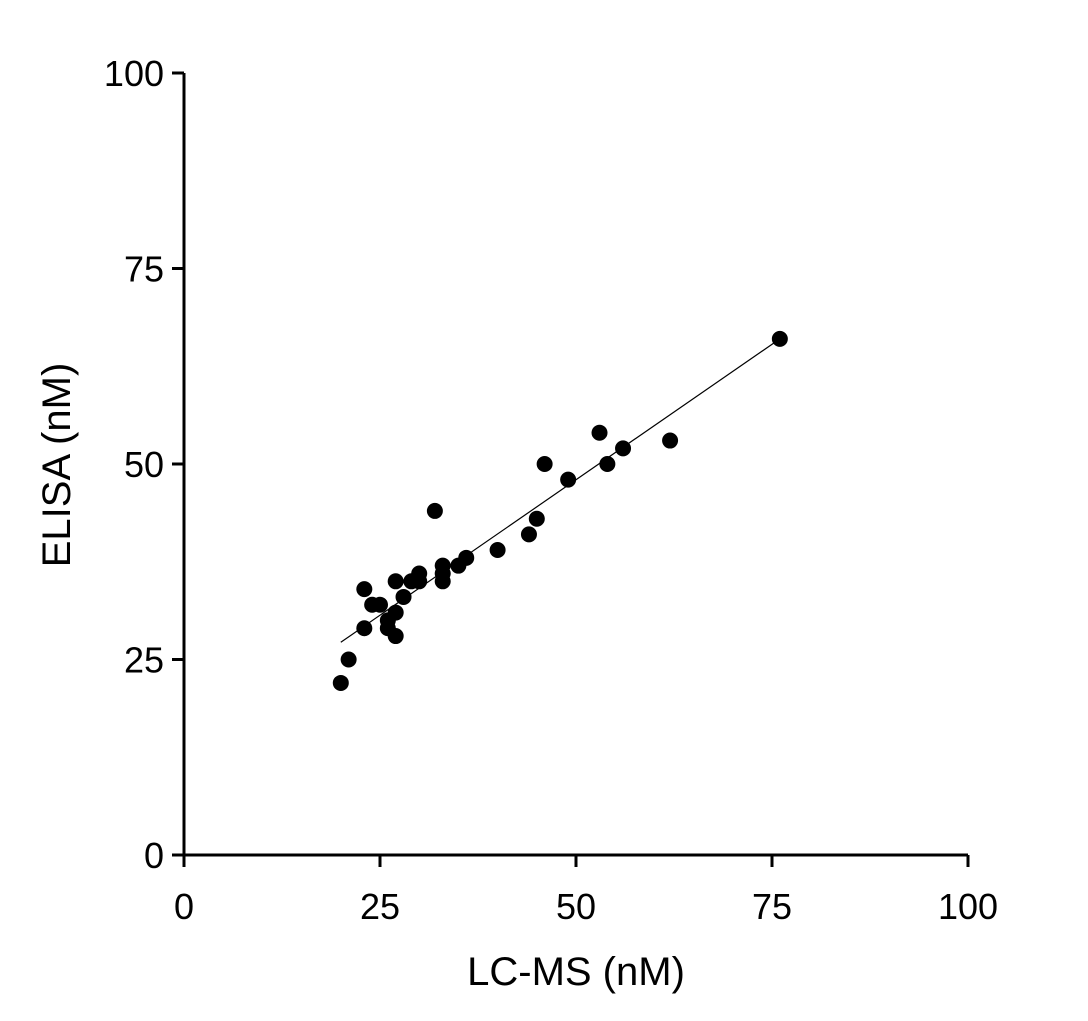 Image resolution: width=1088 pixels, height=1021 pixels. I want to click on y-axis-title: ELISA (nM), so click(57, 465).